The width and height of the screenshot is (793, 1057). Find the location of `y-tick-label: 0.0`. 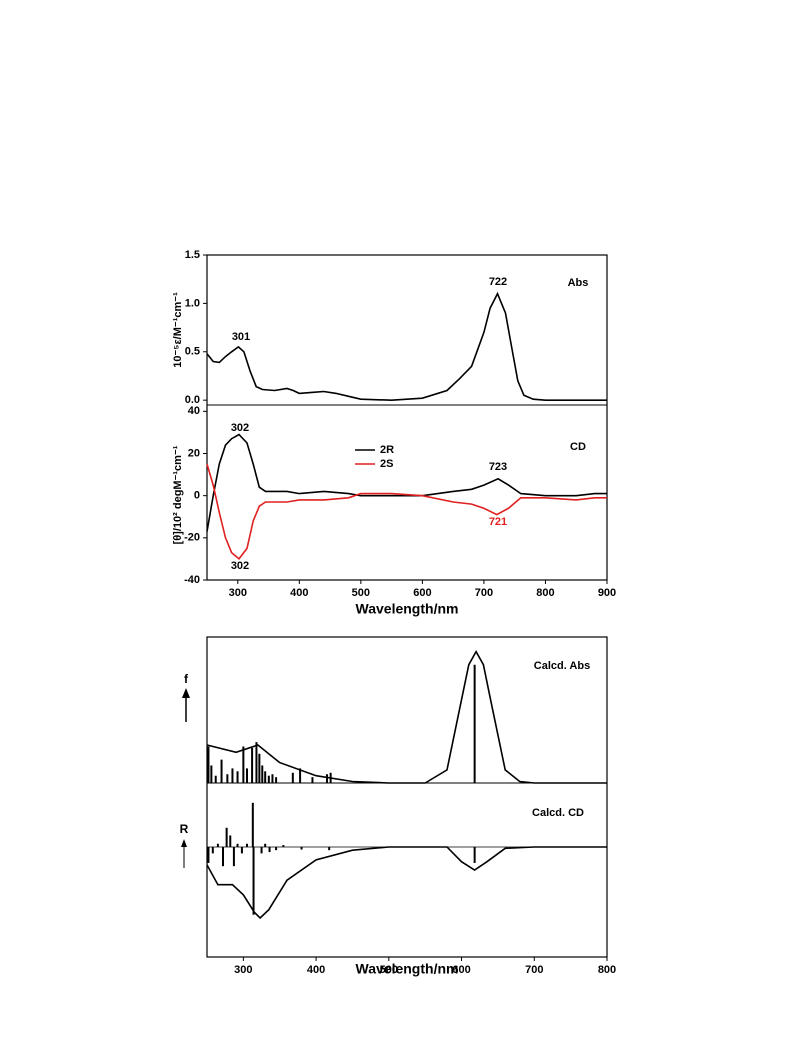

y-tick-label: 0.0 is located at coordinates (192, 400).